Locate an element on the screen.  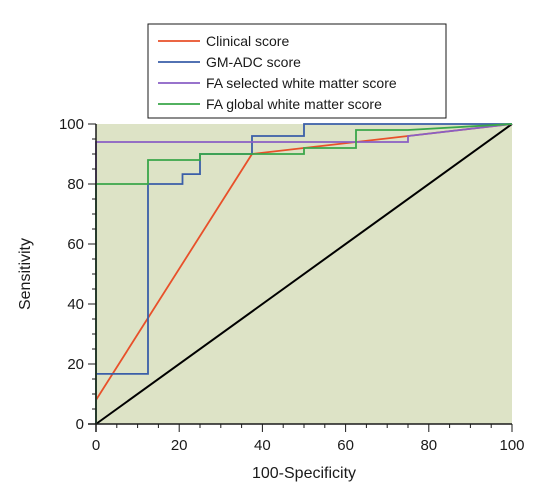
y-tick-label: 60 is located at coordinates (75, 244).